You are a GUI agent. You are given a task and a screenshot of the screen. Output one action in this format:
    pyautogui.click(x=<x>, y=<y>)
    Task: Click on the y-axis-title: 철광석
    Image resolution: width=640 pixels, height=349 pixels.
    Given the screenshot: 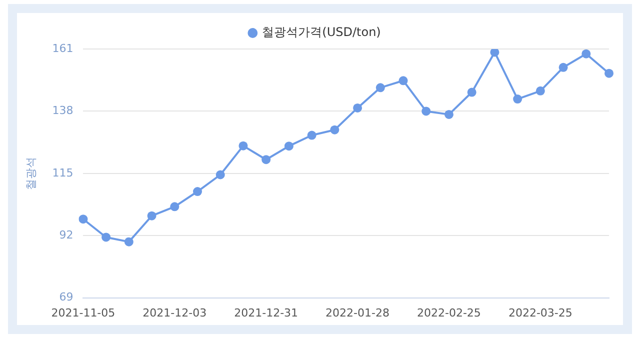 What is the action you would take?
    pyautogui.click(x=31, y=173)
    